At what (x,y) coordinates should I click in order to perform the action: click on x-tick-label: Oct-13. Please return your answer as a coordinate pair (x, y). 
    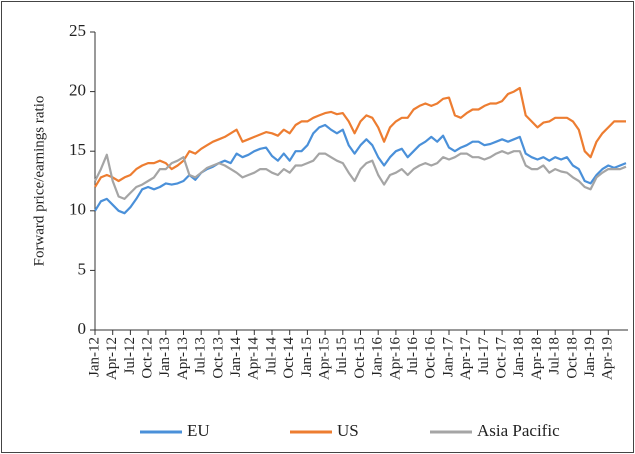
    Looking at the image, I should click on (218, 358).